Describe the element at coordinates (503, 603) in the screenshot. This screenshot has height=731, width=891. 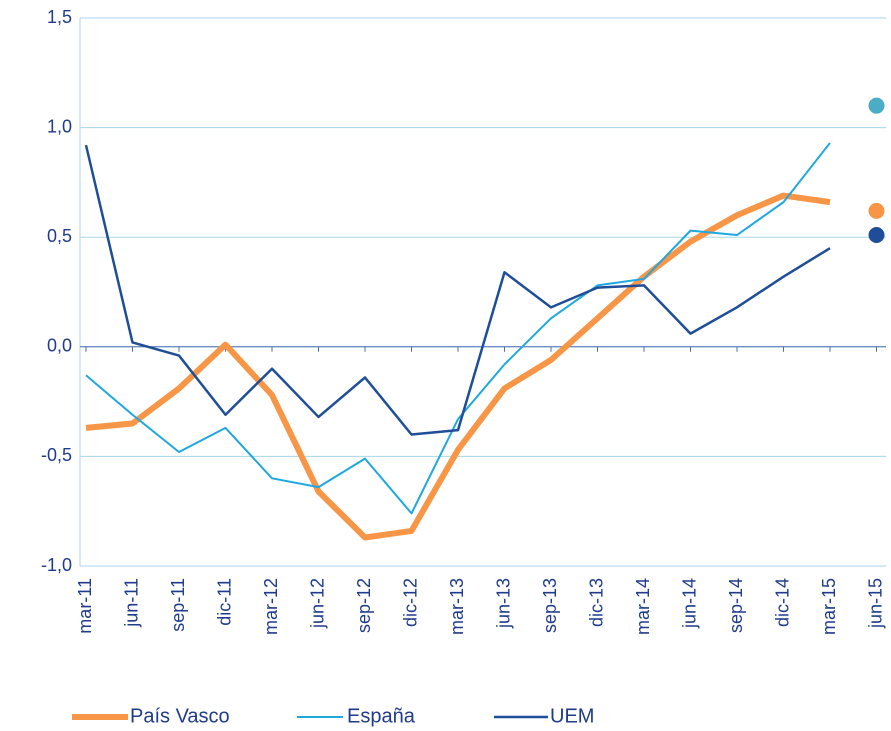
I see `x-tick-label: jun-13` at that location.